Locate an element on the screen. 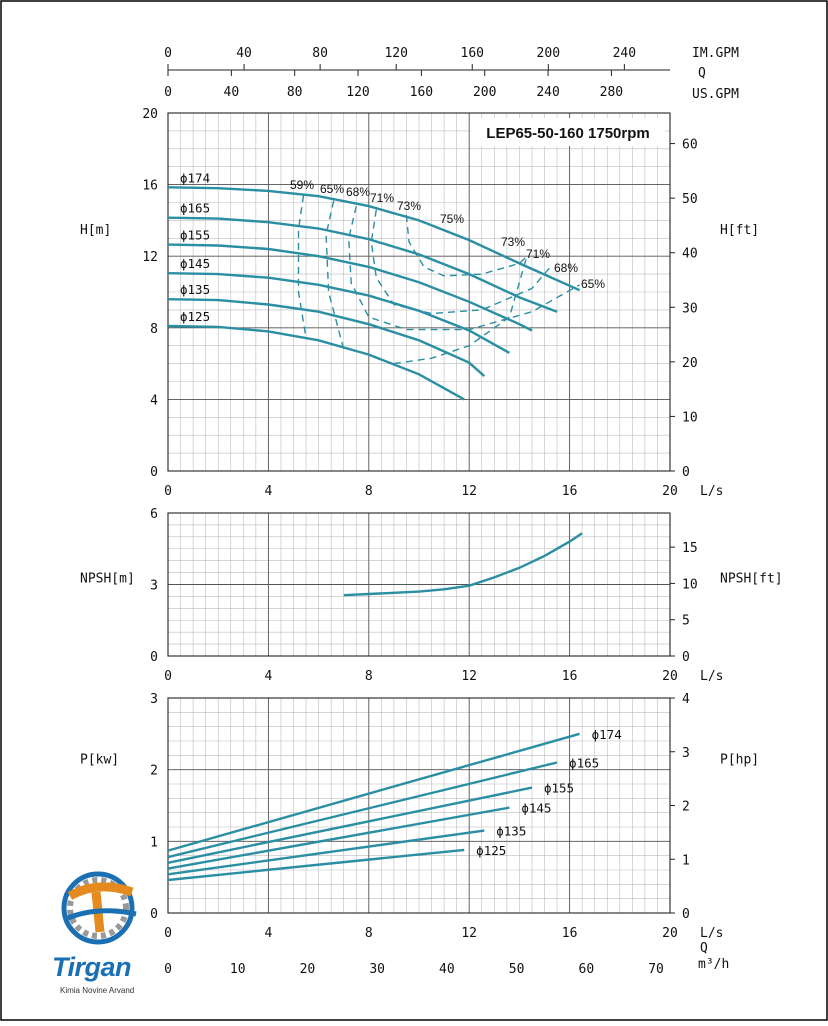 The width and height of the screenshot is (828, 1026). m3h-tick-label: 30 is located at coordinates (377, 969).